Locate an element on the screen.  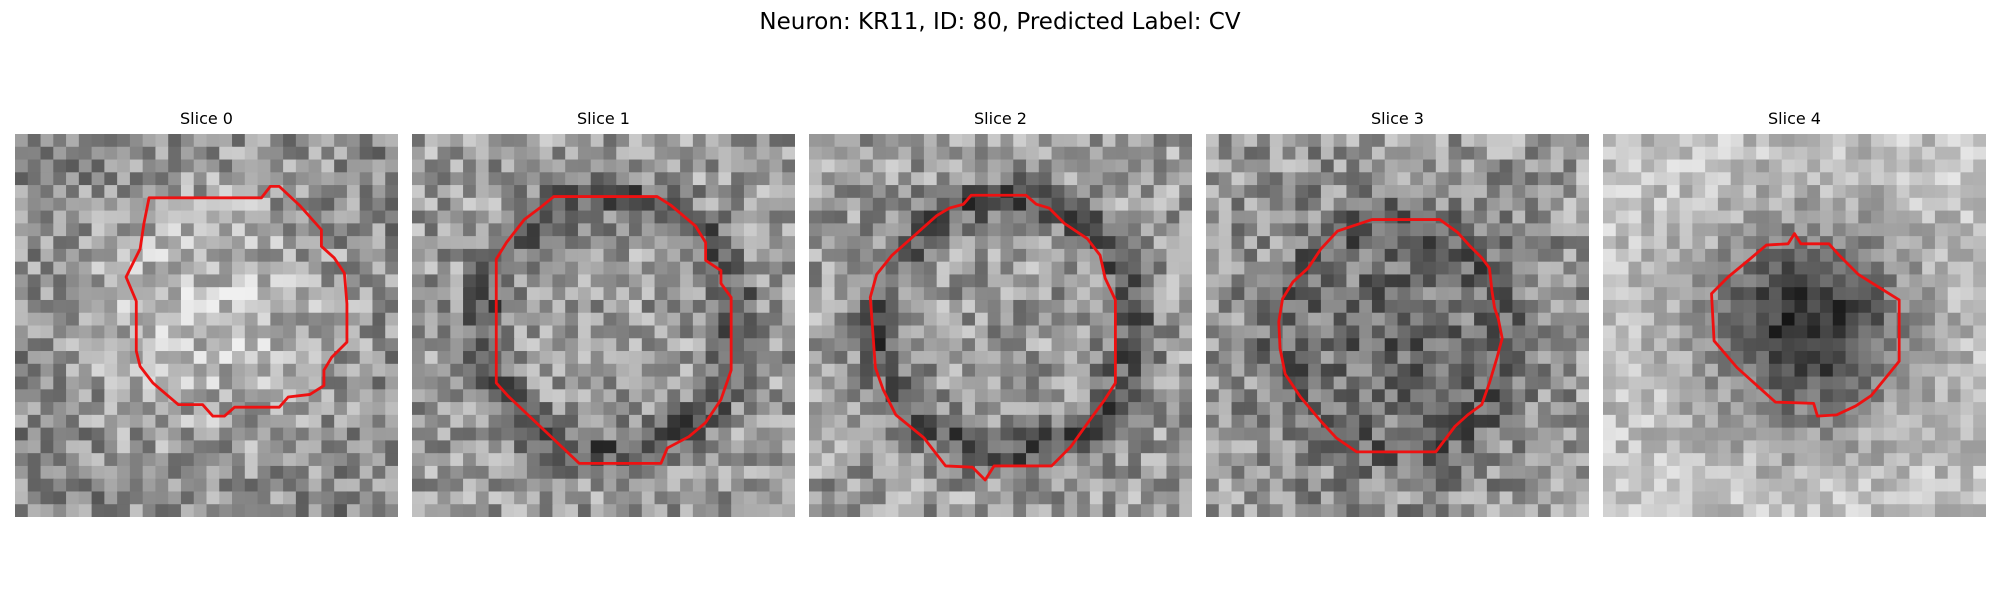
slice-panel-2: Slice 2 is located at coordinates (1000, 313).